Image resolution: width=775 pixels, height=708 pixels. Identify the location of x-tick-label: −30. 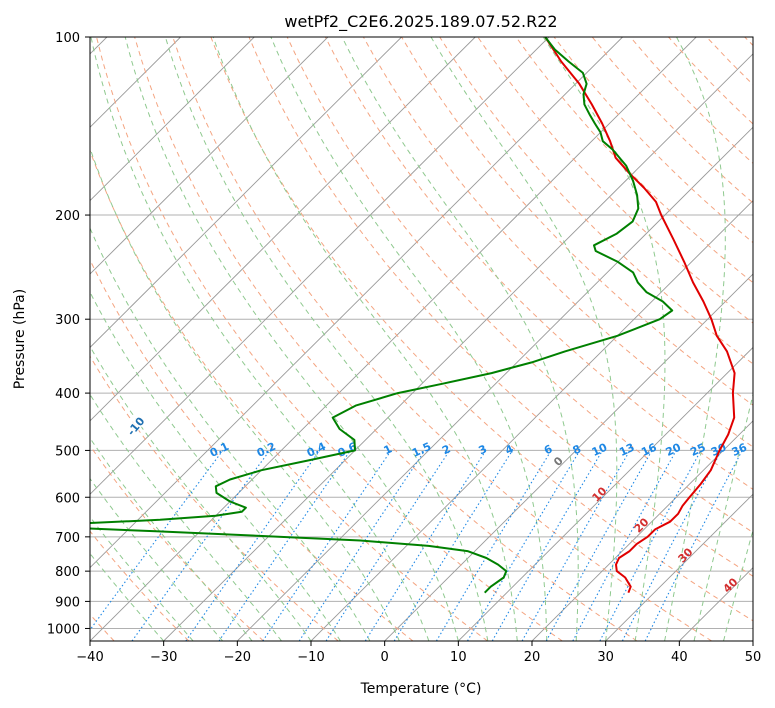
(163, 657).